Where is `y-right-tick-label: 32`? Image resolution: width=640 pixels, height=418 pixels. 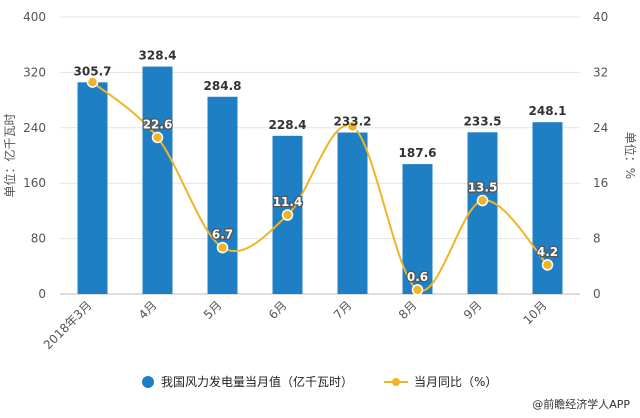
y-right-tick-label: 32 is located at coordinates (600, 72).